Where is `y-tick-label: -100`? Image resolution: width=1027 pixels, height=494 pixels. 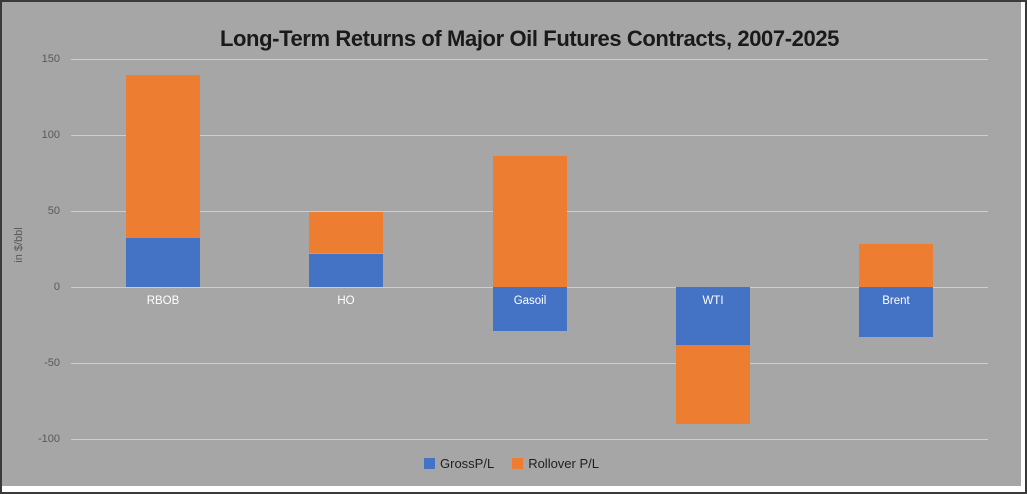
y-tick-label: -100 is located at coordinates (48, 439).